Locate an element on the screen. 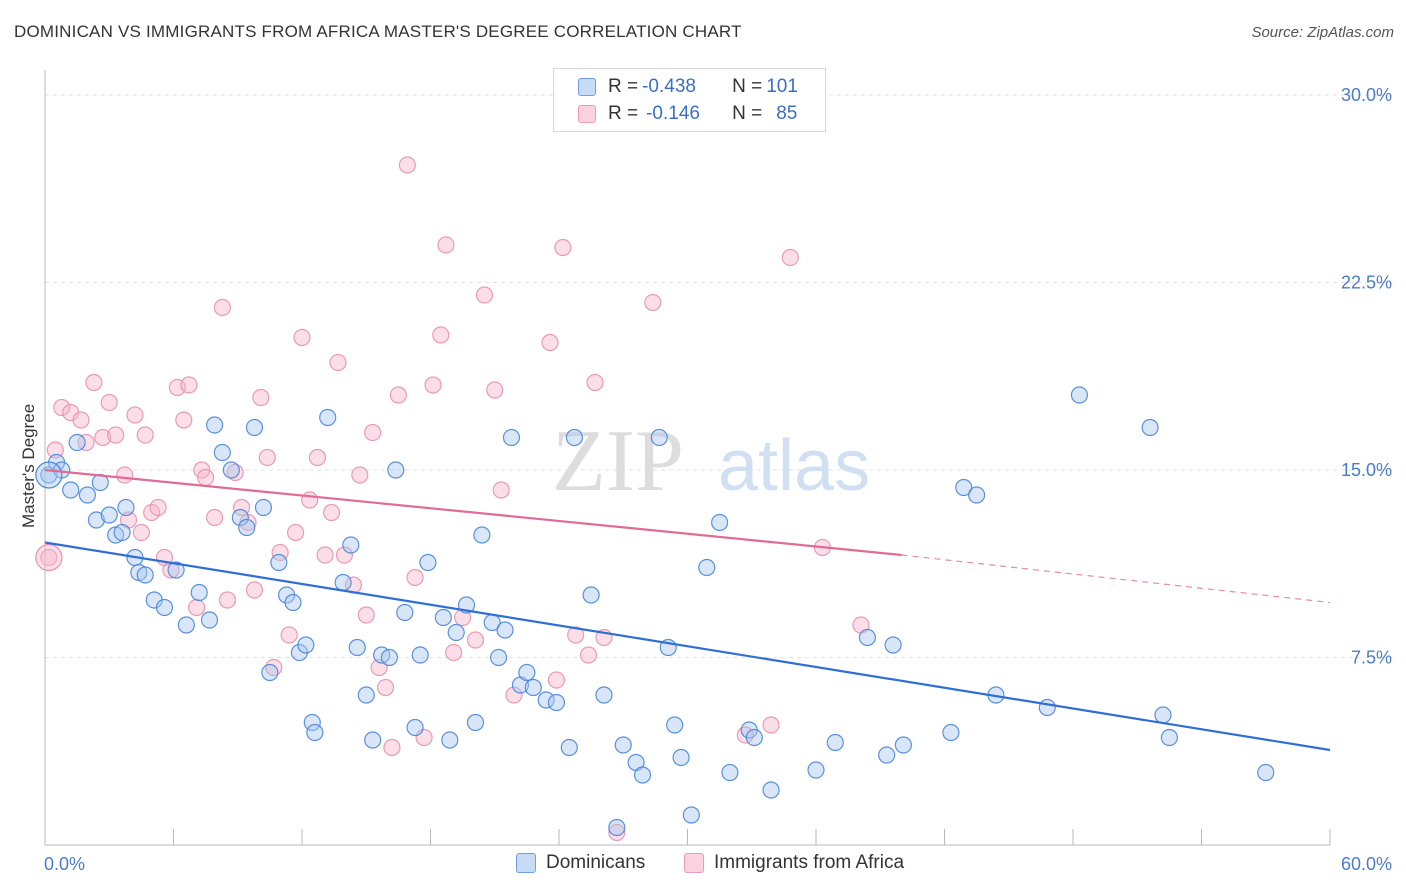  legend-item-immigrants: Immigrants from Africa is located at coordinates (794, 863).